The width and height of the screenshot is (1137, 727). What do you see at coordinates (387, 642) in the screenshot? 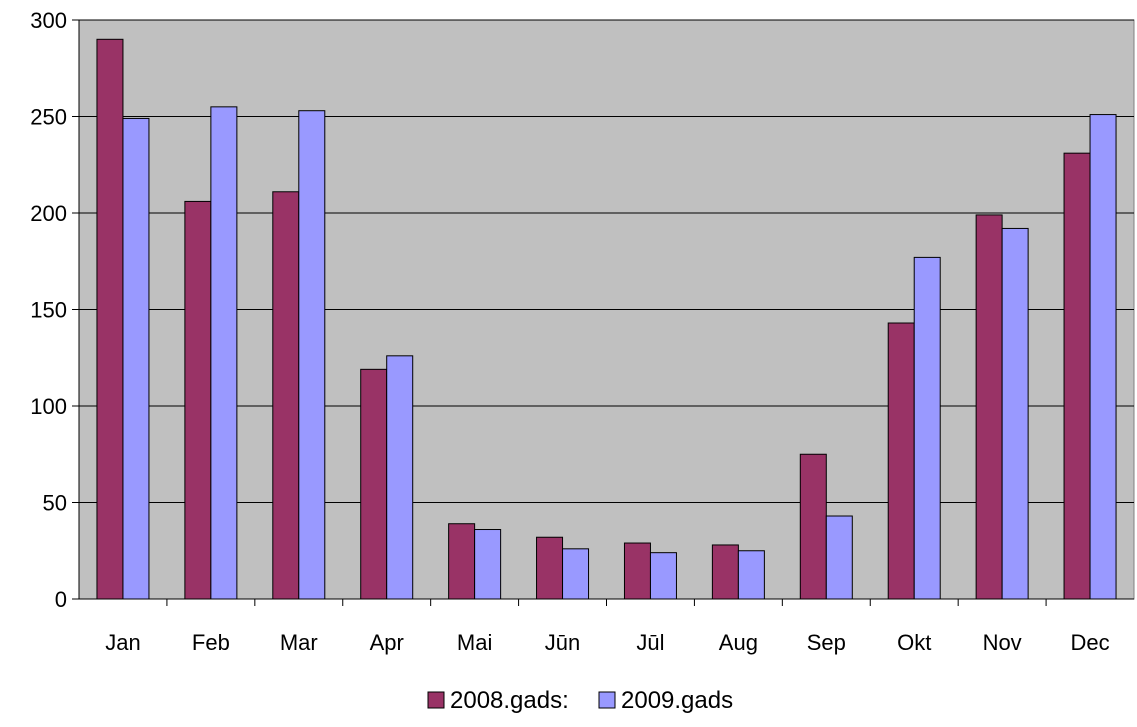
I see `x-tick-label: Apr` at bounding box center [387, 642].